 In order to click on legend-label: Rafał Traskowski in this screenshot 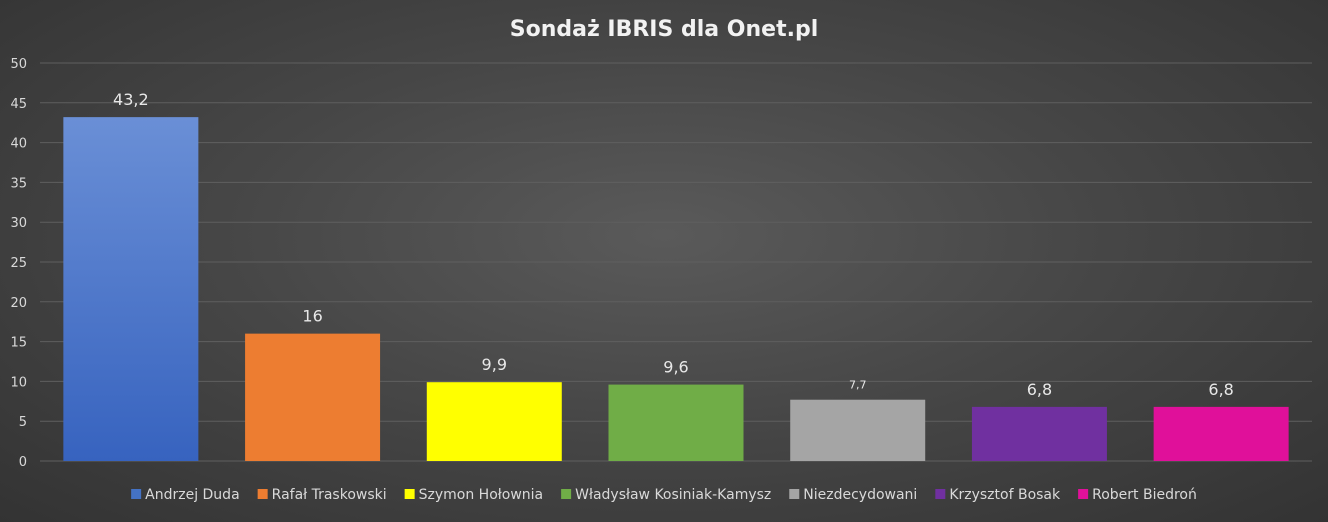, I will do `click(329, 495)`.